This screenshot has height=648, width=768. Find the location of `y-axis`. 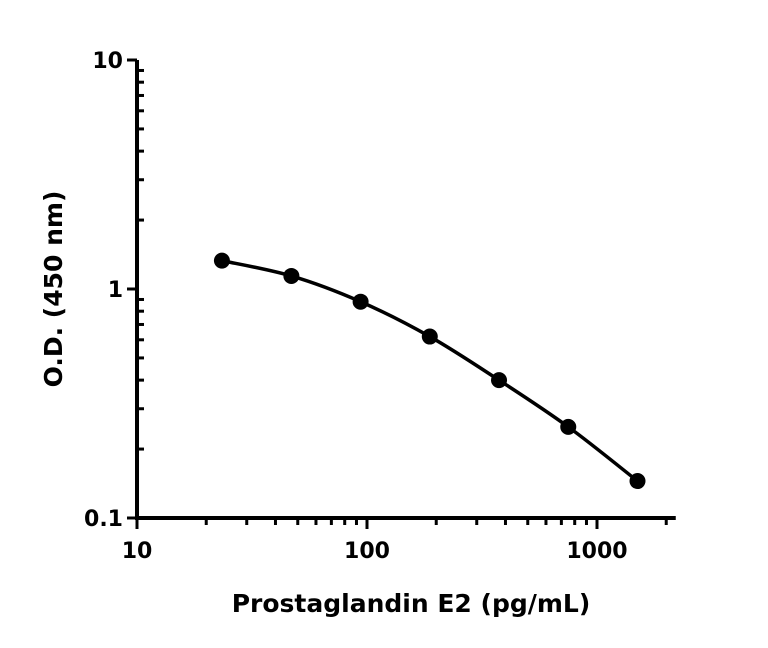

y-axis is located at coordinates (135, 289).